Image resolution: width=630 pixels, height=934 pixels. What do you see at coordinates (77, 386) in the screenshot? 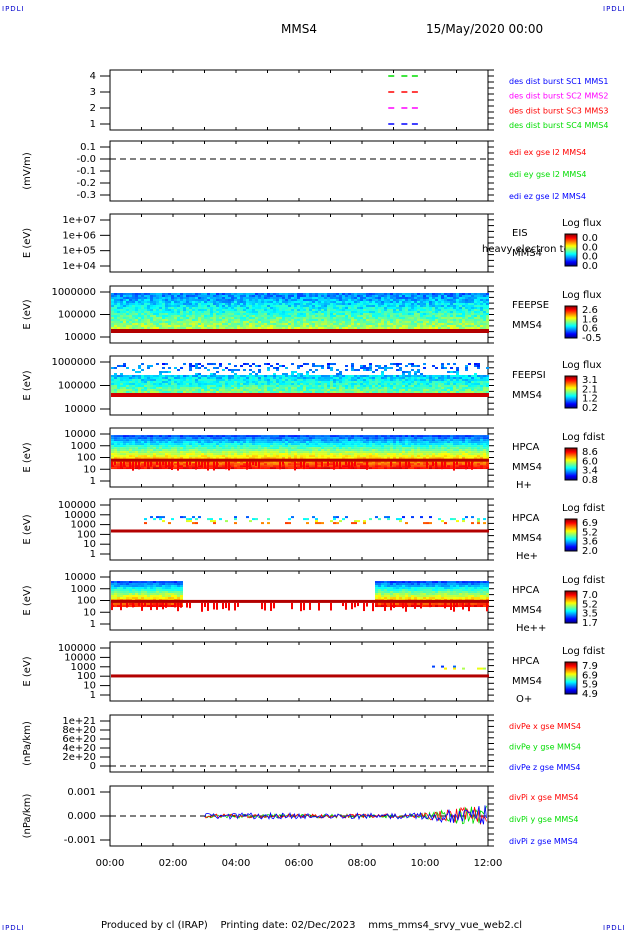
I see `y-tick-label-5: 100000` at bounding box center [77, 386].